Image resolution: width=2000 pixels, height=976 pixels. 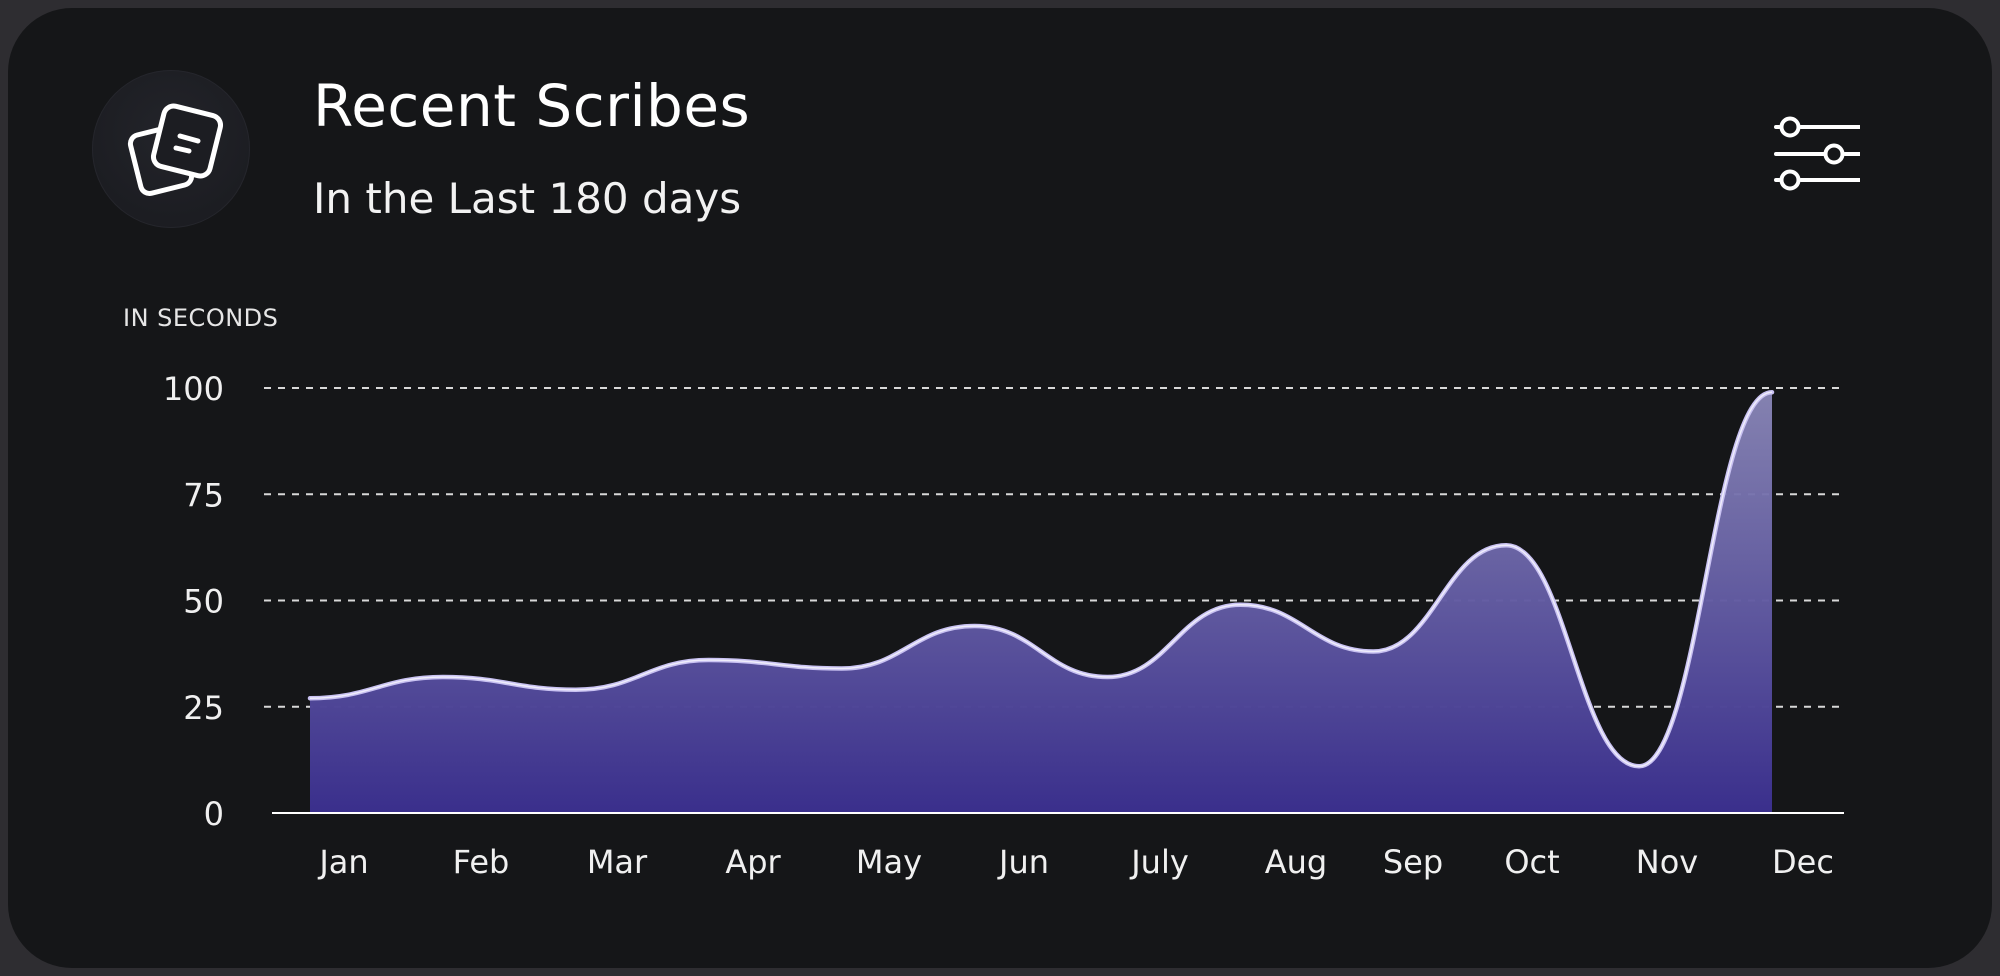 I want to click on x-tick-label: Jun, so click(x=1023, y=862).